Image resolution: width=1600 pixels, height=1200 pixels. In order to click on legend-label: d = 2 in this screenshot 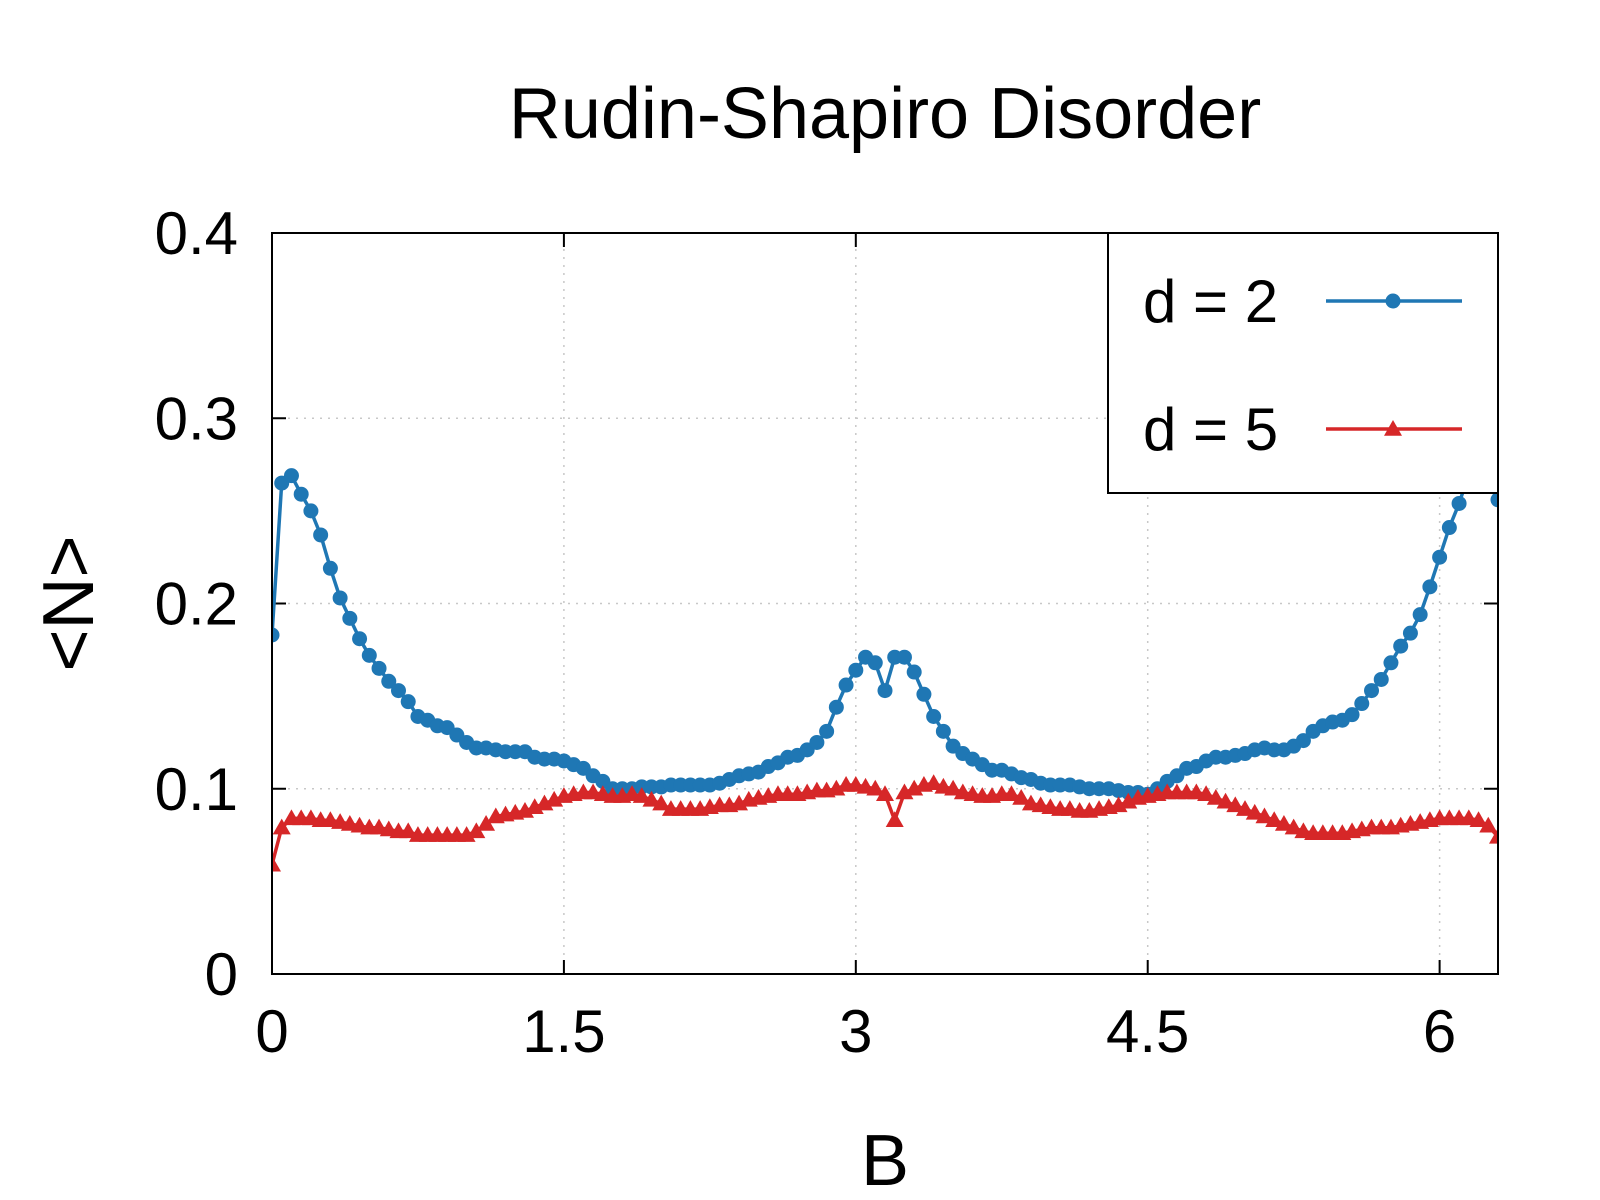, I will do `click(1210, 301)`.